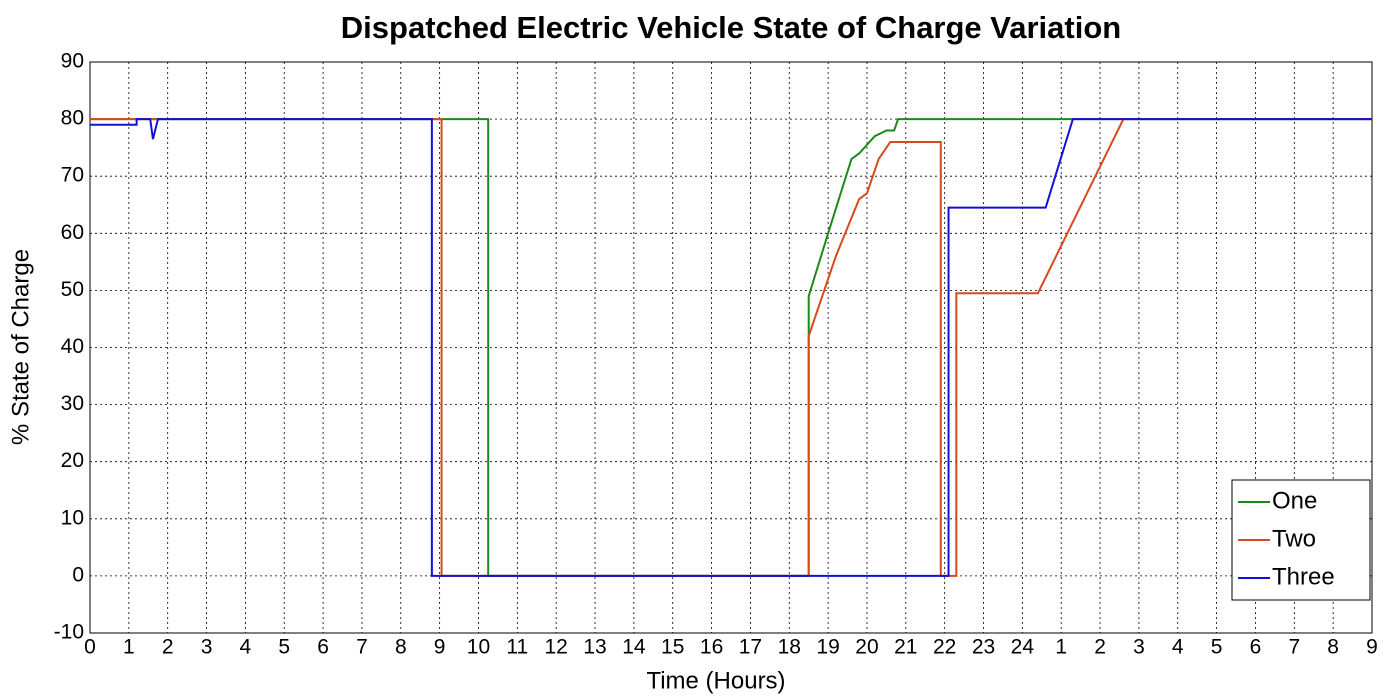 This screenshot has height=696, width=1392. I want to click on x-tick-label: 23, so click(983, 647).